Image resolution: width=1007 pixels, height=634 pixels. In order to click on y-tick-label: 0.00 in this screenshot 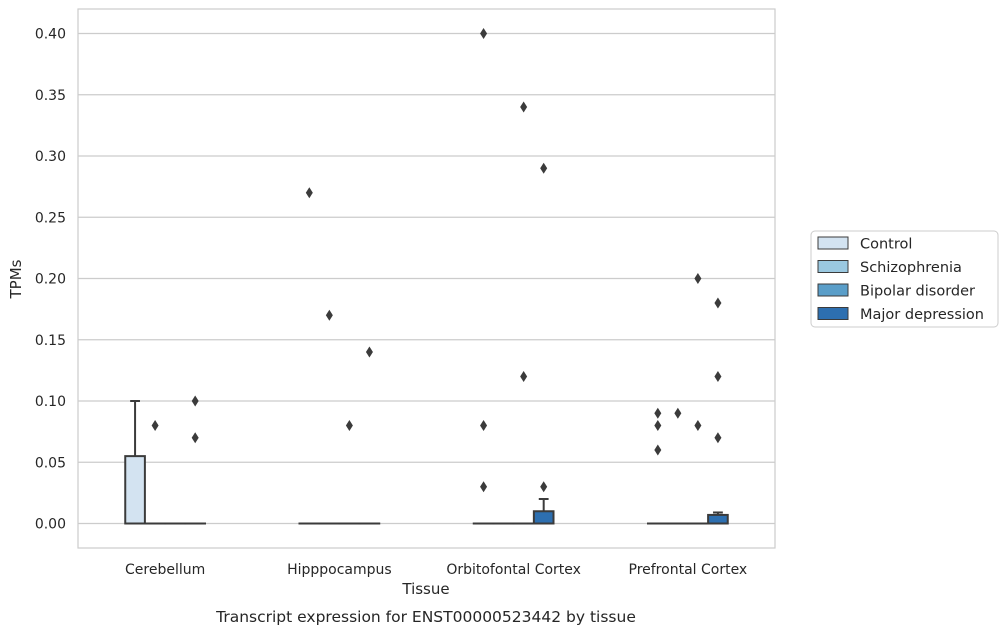, I will do `click(50, 525)`.